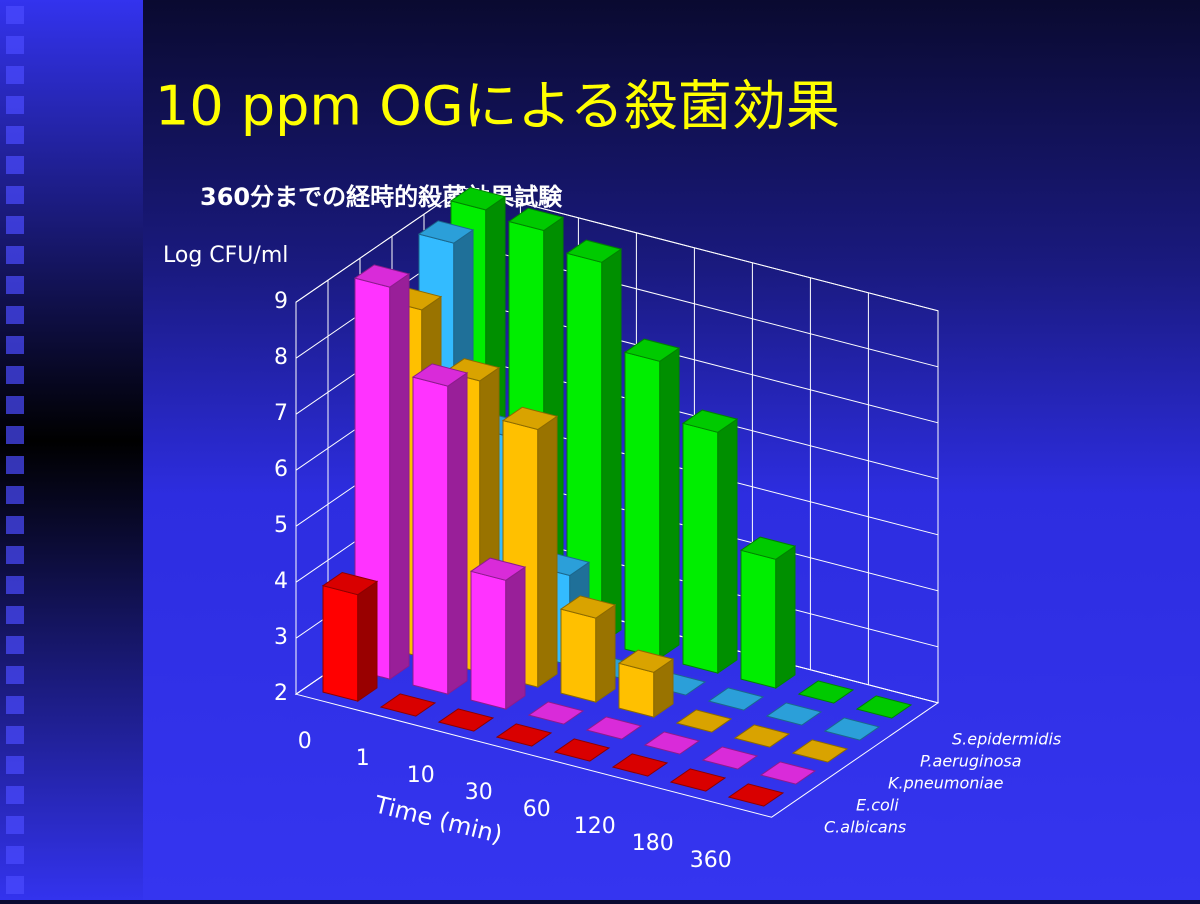  Describe the element at coordinates (381, 197) in the screenshot. I see `chart-subtitle: 360分までの経時的殺菌効果試験` at that location.